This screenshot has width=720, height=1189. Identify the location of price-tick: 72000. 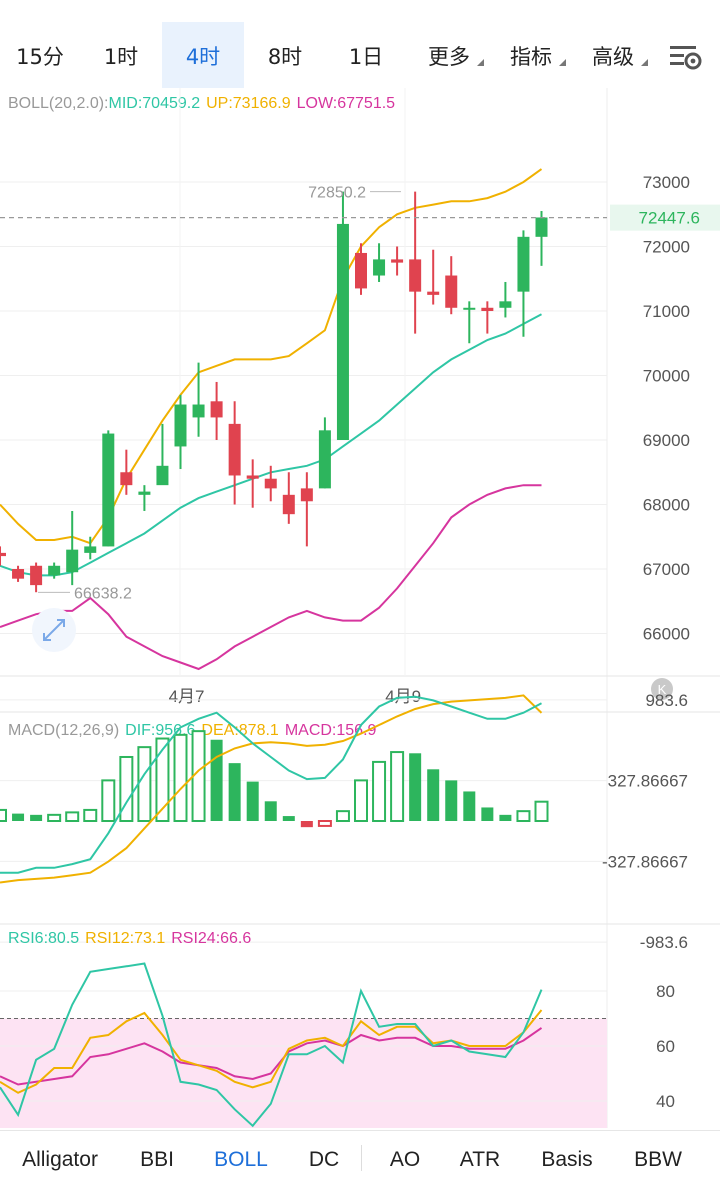
(666, 247).